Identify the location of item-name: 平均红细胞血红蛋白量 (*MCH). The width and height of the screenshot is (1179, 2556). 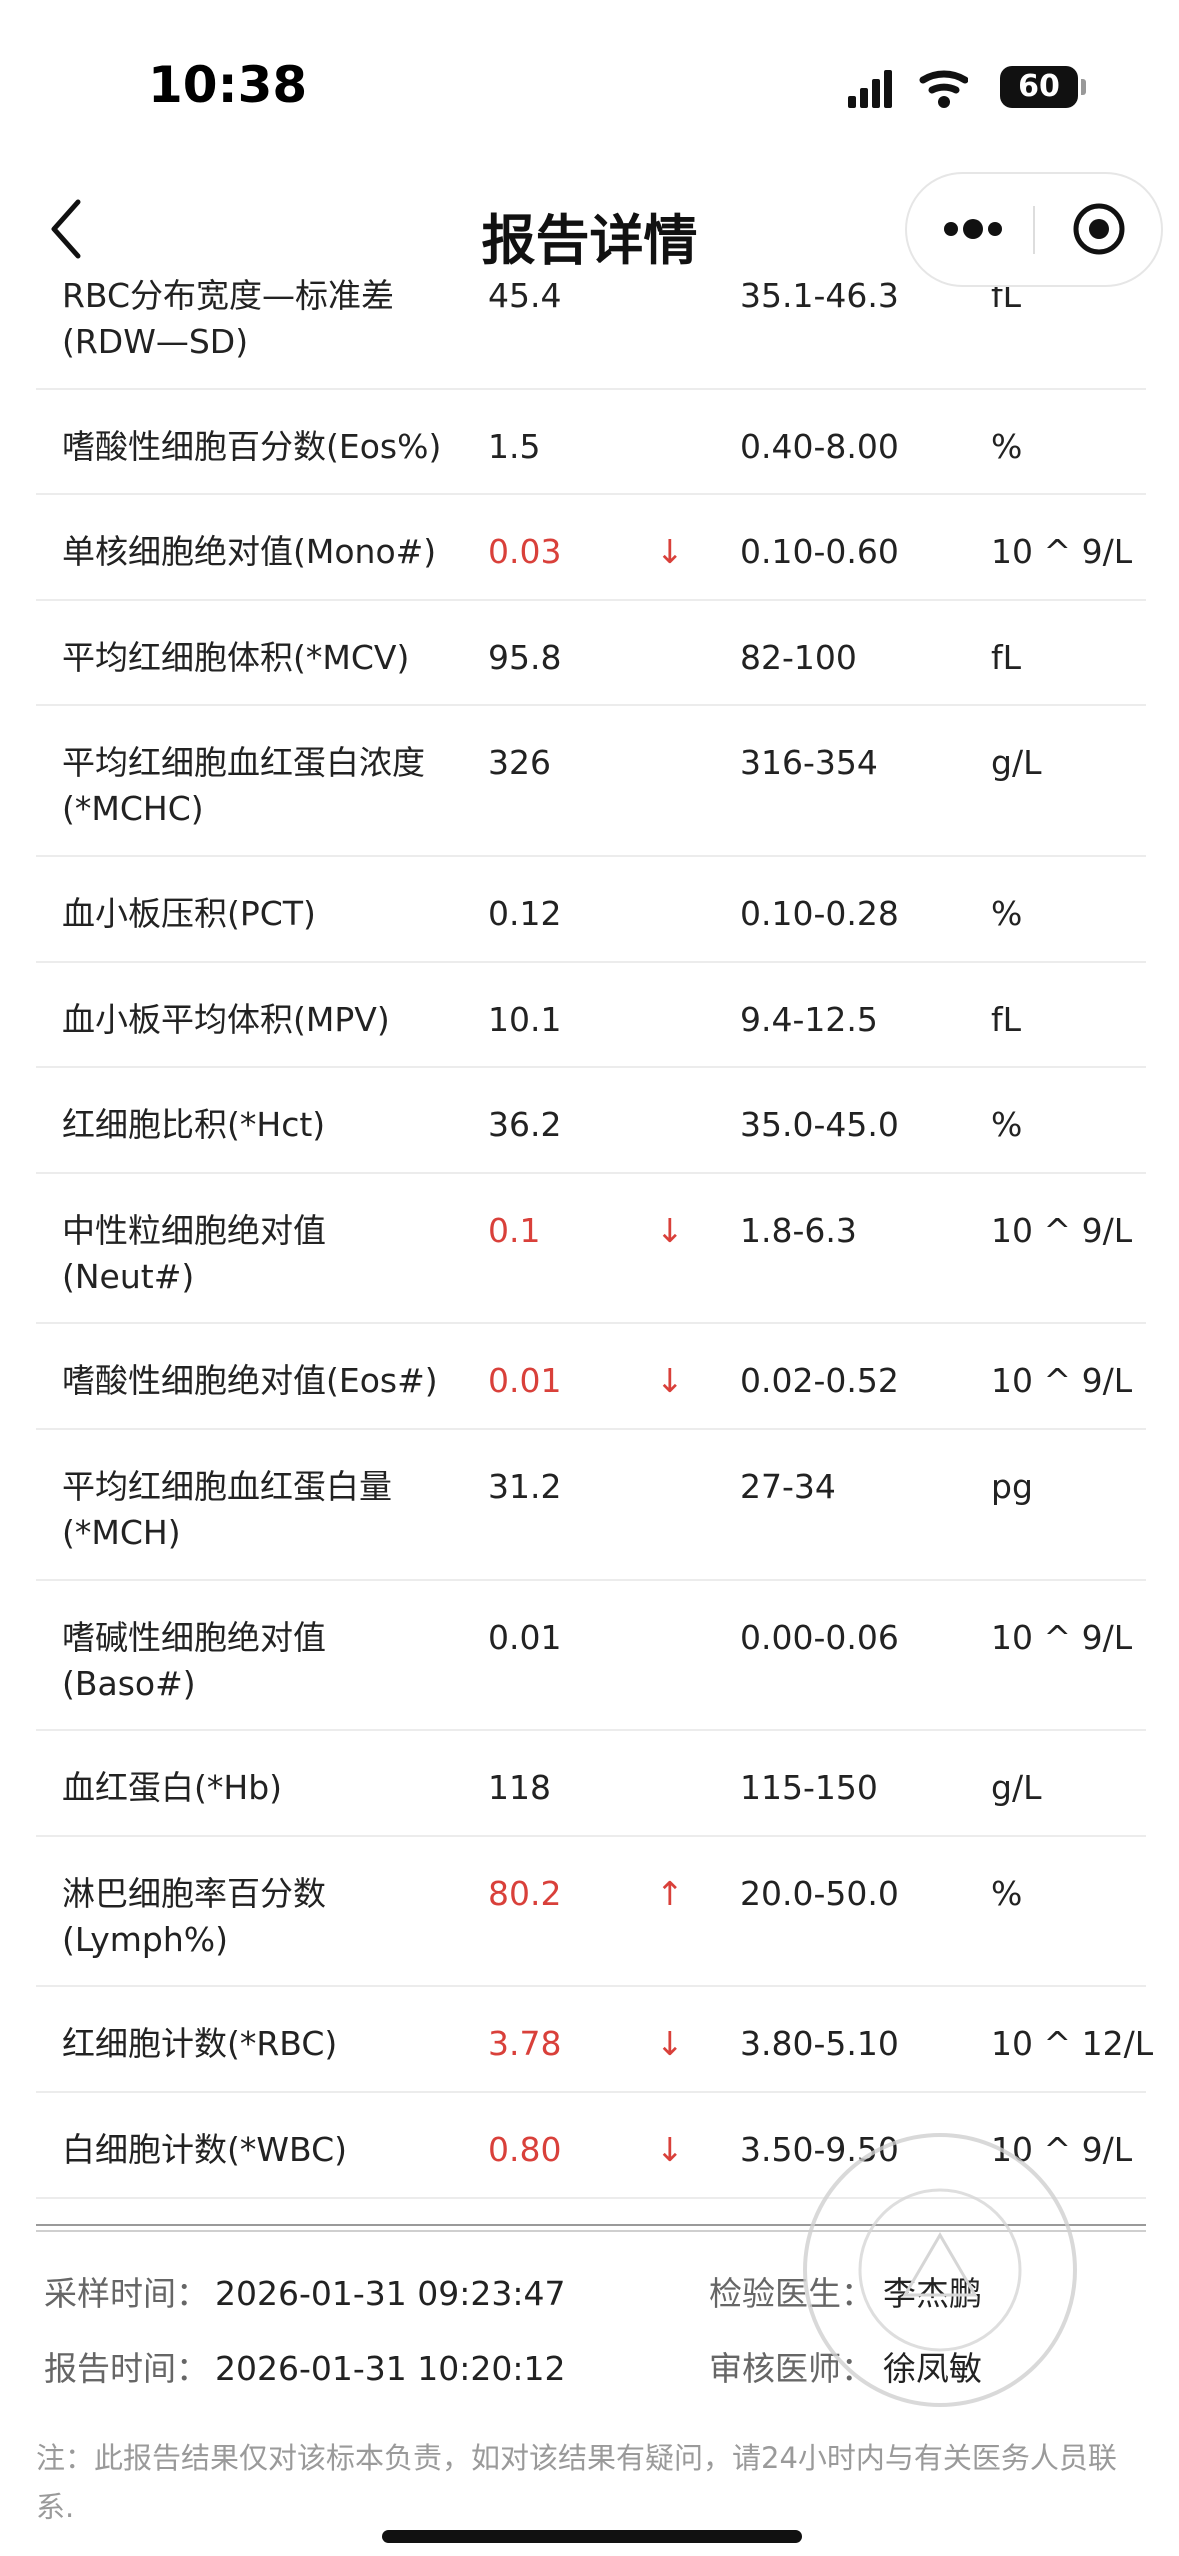
(227, 1510).